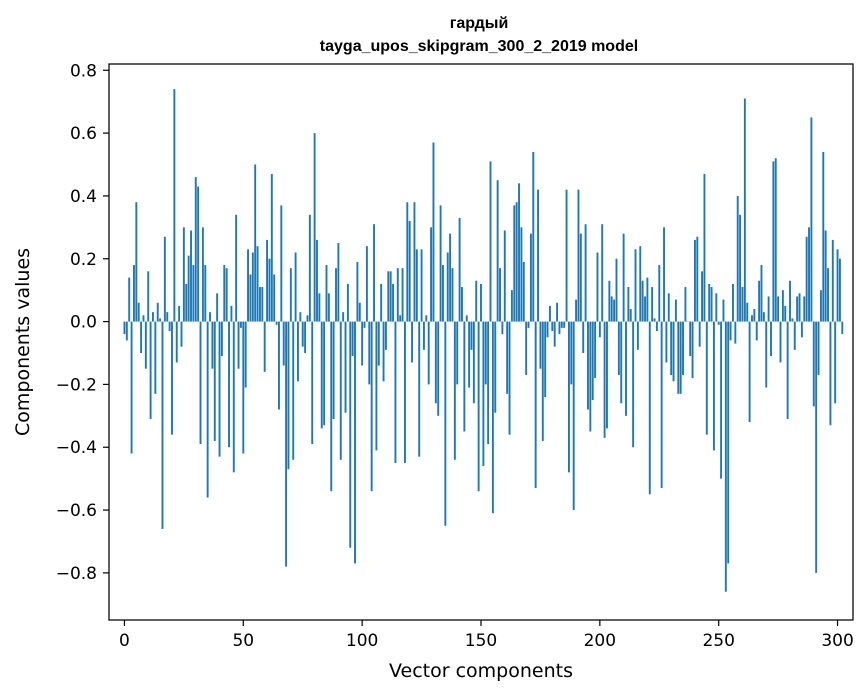 This screenshot has width=867, height=696. I want to click on x-tick-label: 100, so click(362, 641).